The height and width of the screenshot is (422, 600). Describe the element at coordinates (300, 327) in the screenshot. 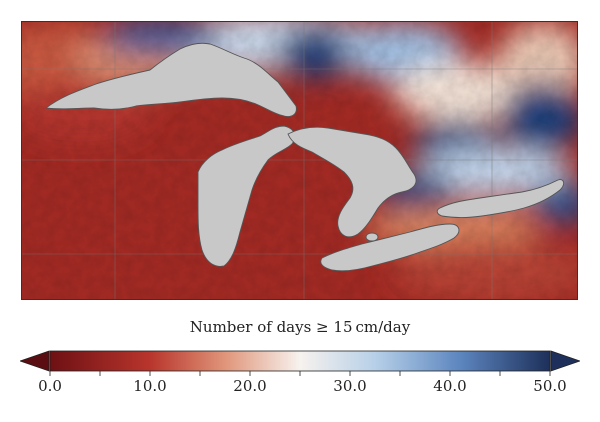

I see `colorbar-title: Number of days ≥ 15 cm/day` at that location.